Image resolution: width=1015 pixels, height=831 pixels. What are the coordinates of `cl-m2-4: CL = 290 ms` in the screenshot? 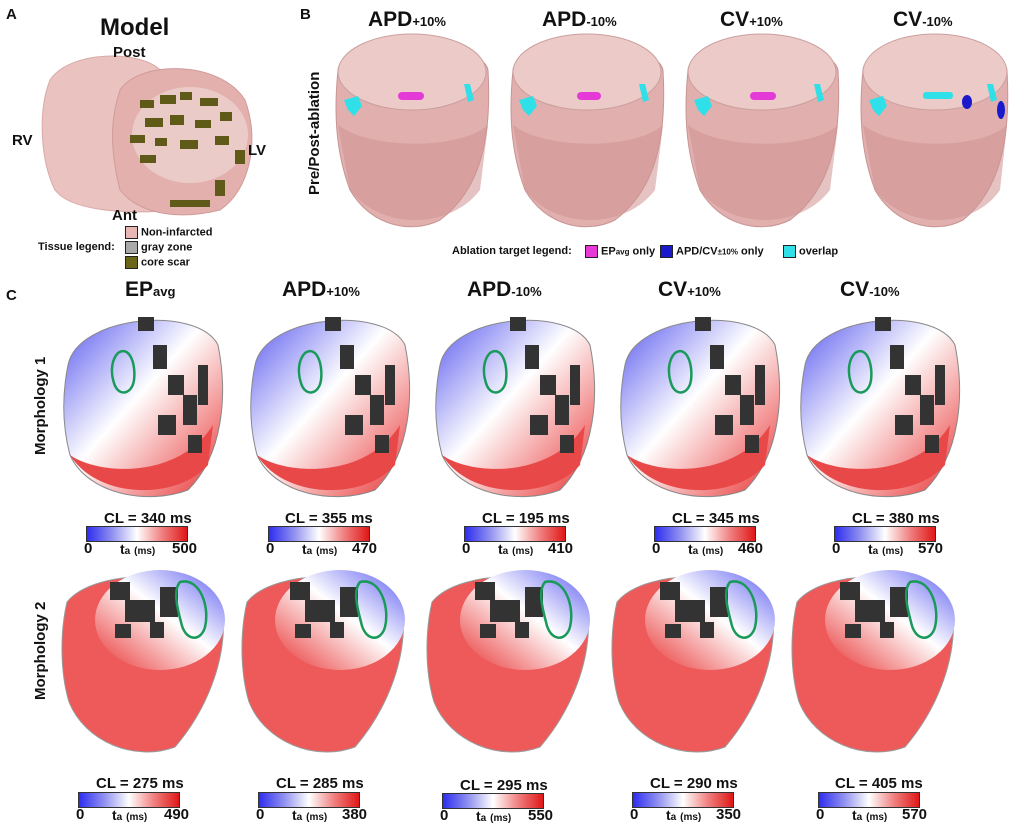 It's located at (694, 783).